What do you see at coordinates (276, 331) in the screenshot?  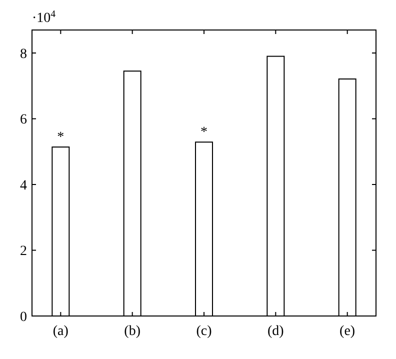 I see `x-tick-label: (d)` at bounding box center [276, 331].